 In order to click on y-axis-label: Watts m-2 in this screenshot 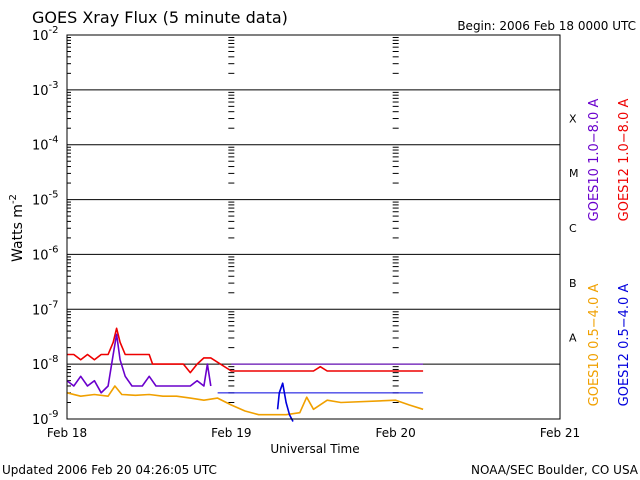, I will do `click(17, 228)`.